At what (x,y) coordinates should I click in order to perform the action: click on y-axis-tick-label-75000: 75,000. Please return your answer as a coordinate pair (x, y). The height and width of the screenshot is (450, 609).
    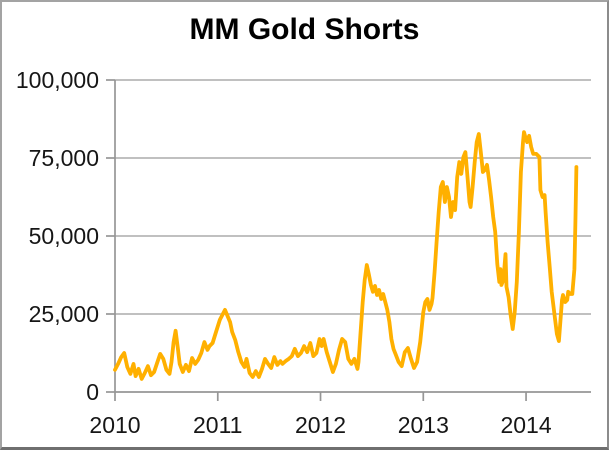
    Looking at the image, I should click on (64, 158).